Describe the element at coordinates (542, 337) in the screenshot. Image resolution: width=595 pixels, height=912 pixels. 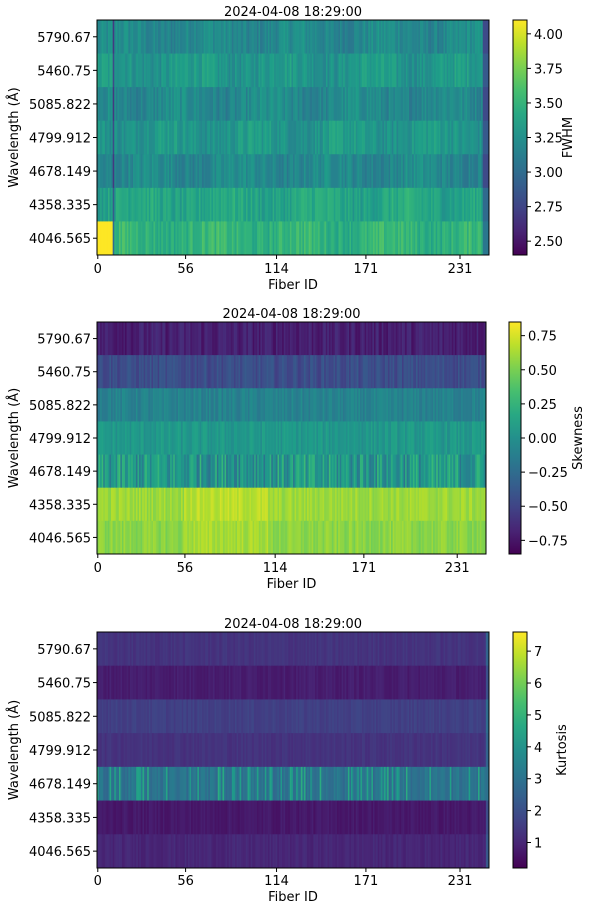
I see `colorbar-tick-label: 0.75` at that location.